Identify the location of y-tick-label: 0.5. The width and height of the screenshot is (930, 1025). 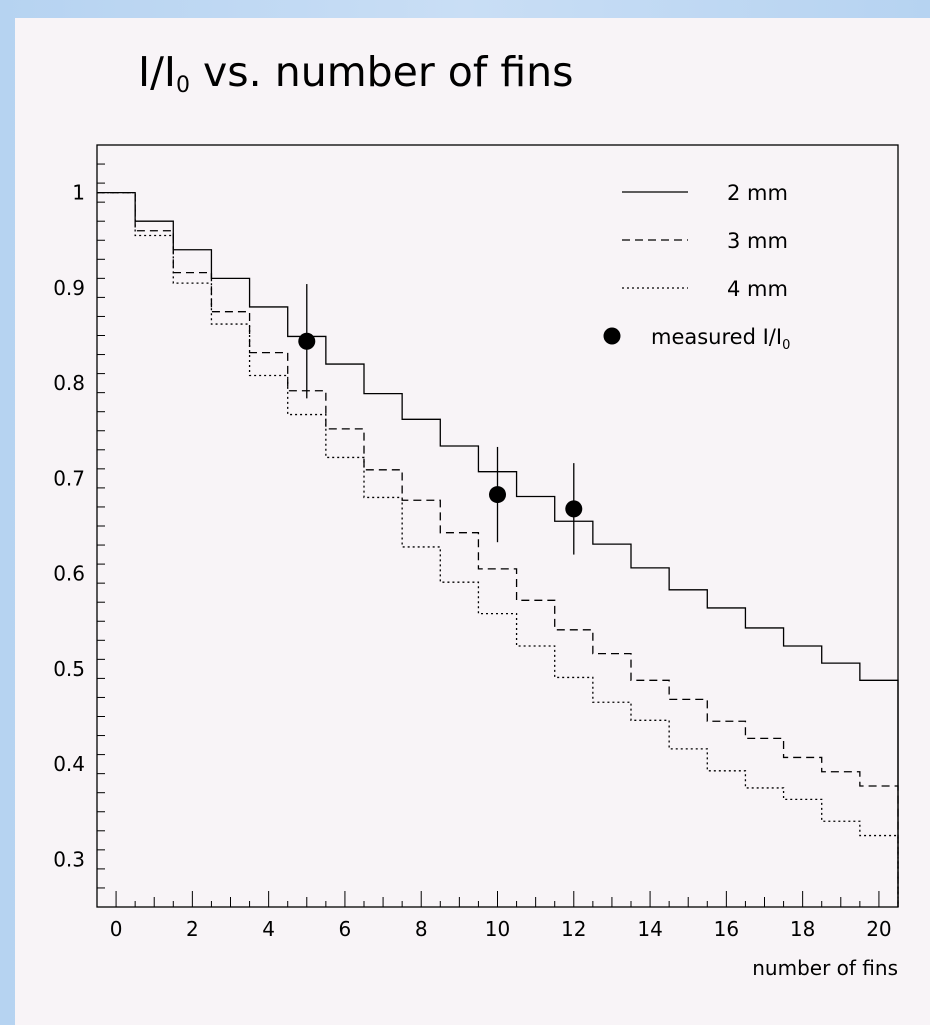
(69, 669).